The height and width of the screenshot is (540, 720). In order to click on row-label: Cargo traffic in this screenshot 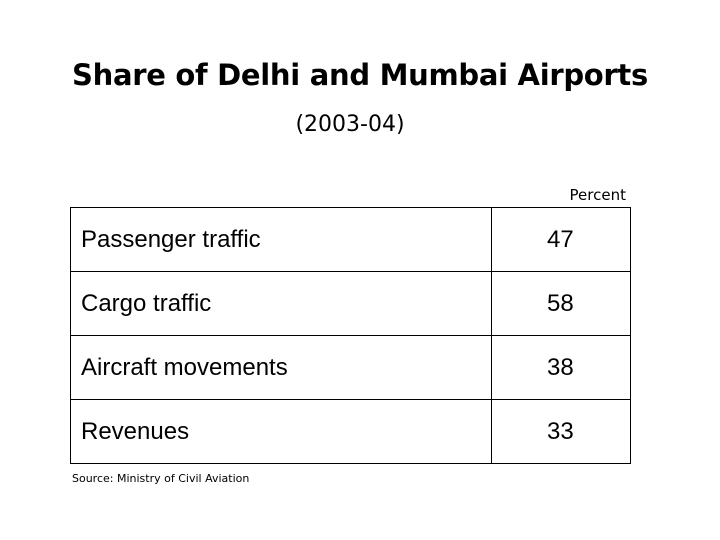, I will do `click(281, 303)`.